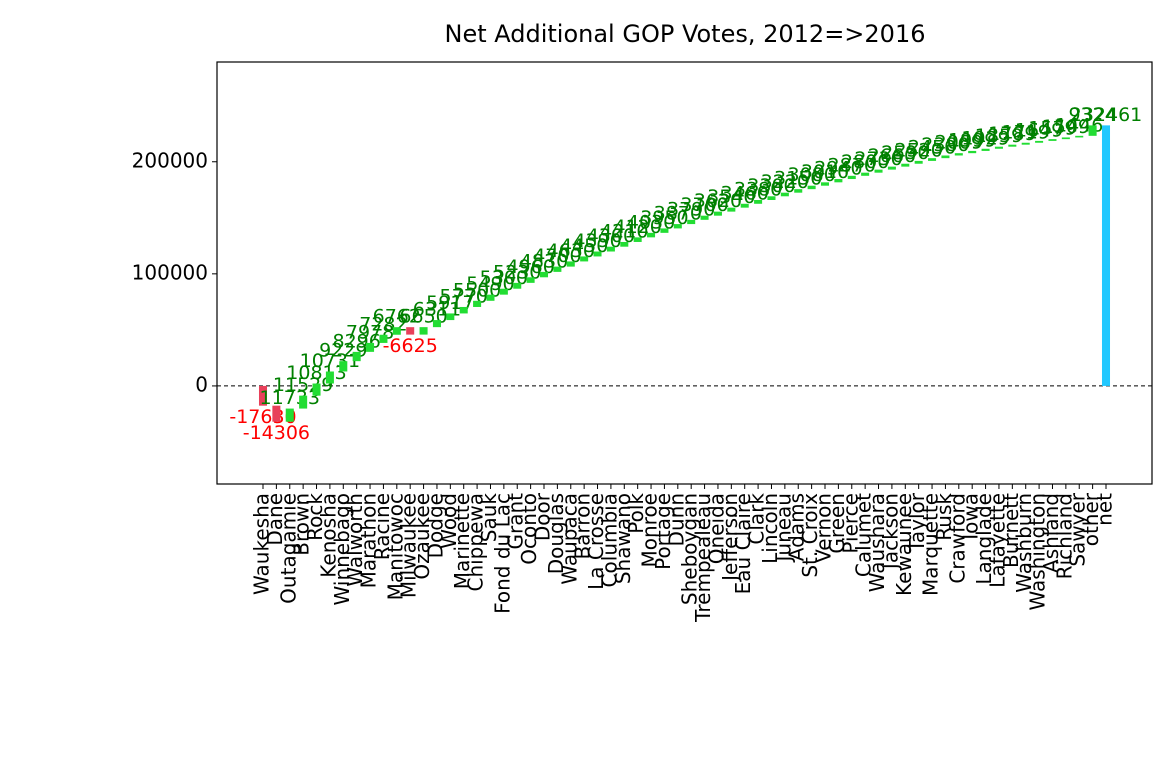 This screenshot has width=1175, height=779. What do you see at coordinates (703, 558) in the screenshot?
I see `x-tick-label: Trempealeau` at bounding box center [703, 558].